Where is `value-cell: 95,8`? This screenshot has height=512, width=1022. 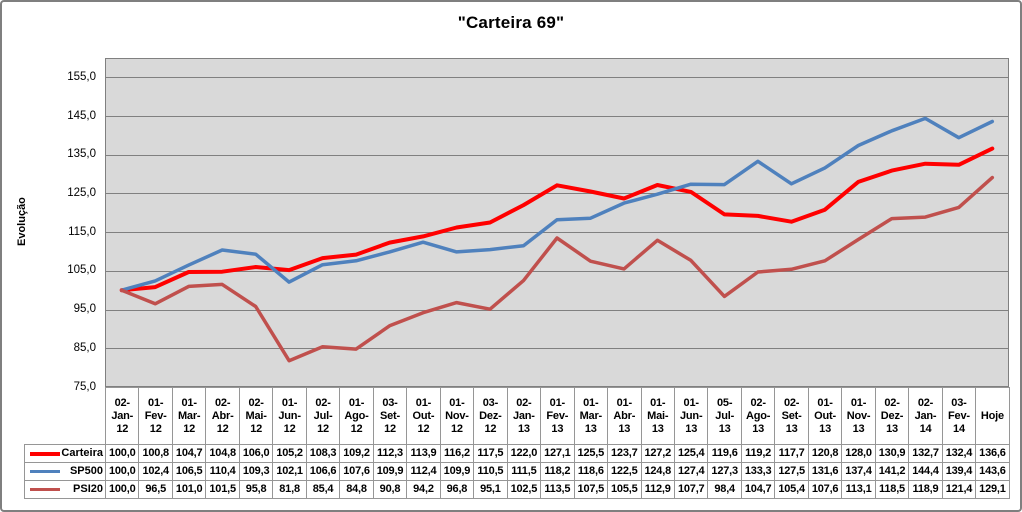 value-cell: 95,8 is located at coordinates (256, 489).